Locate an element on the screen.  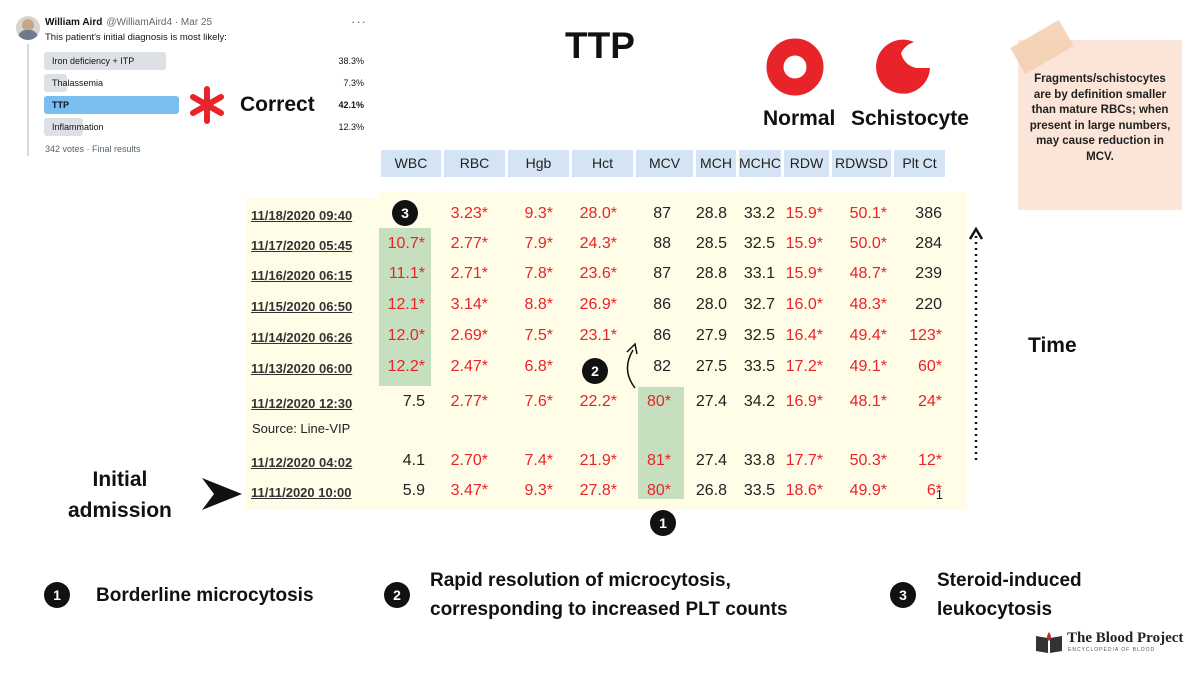
table-cell: 12* is located at coordinates (929, 460).